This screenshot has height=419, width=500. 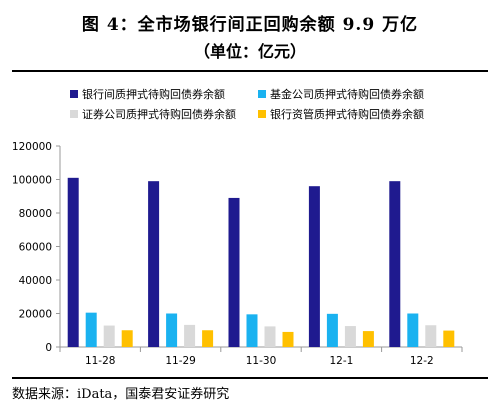 I want to click on y-tick-label: 20000, so click(x=35, y=315).